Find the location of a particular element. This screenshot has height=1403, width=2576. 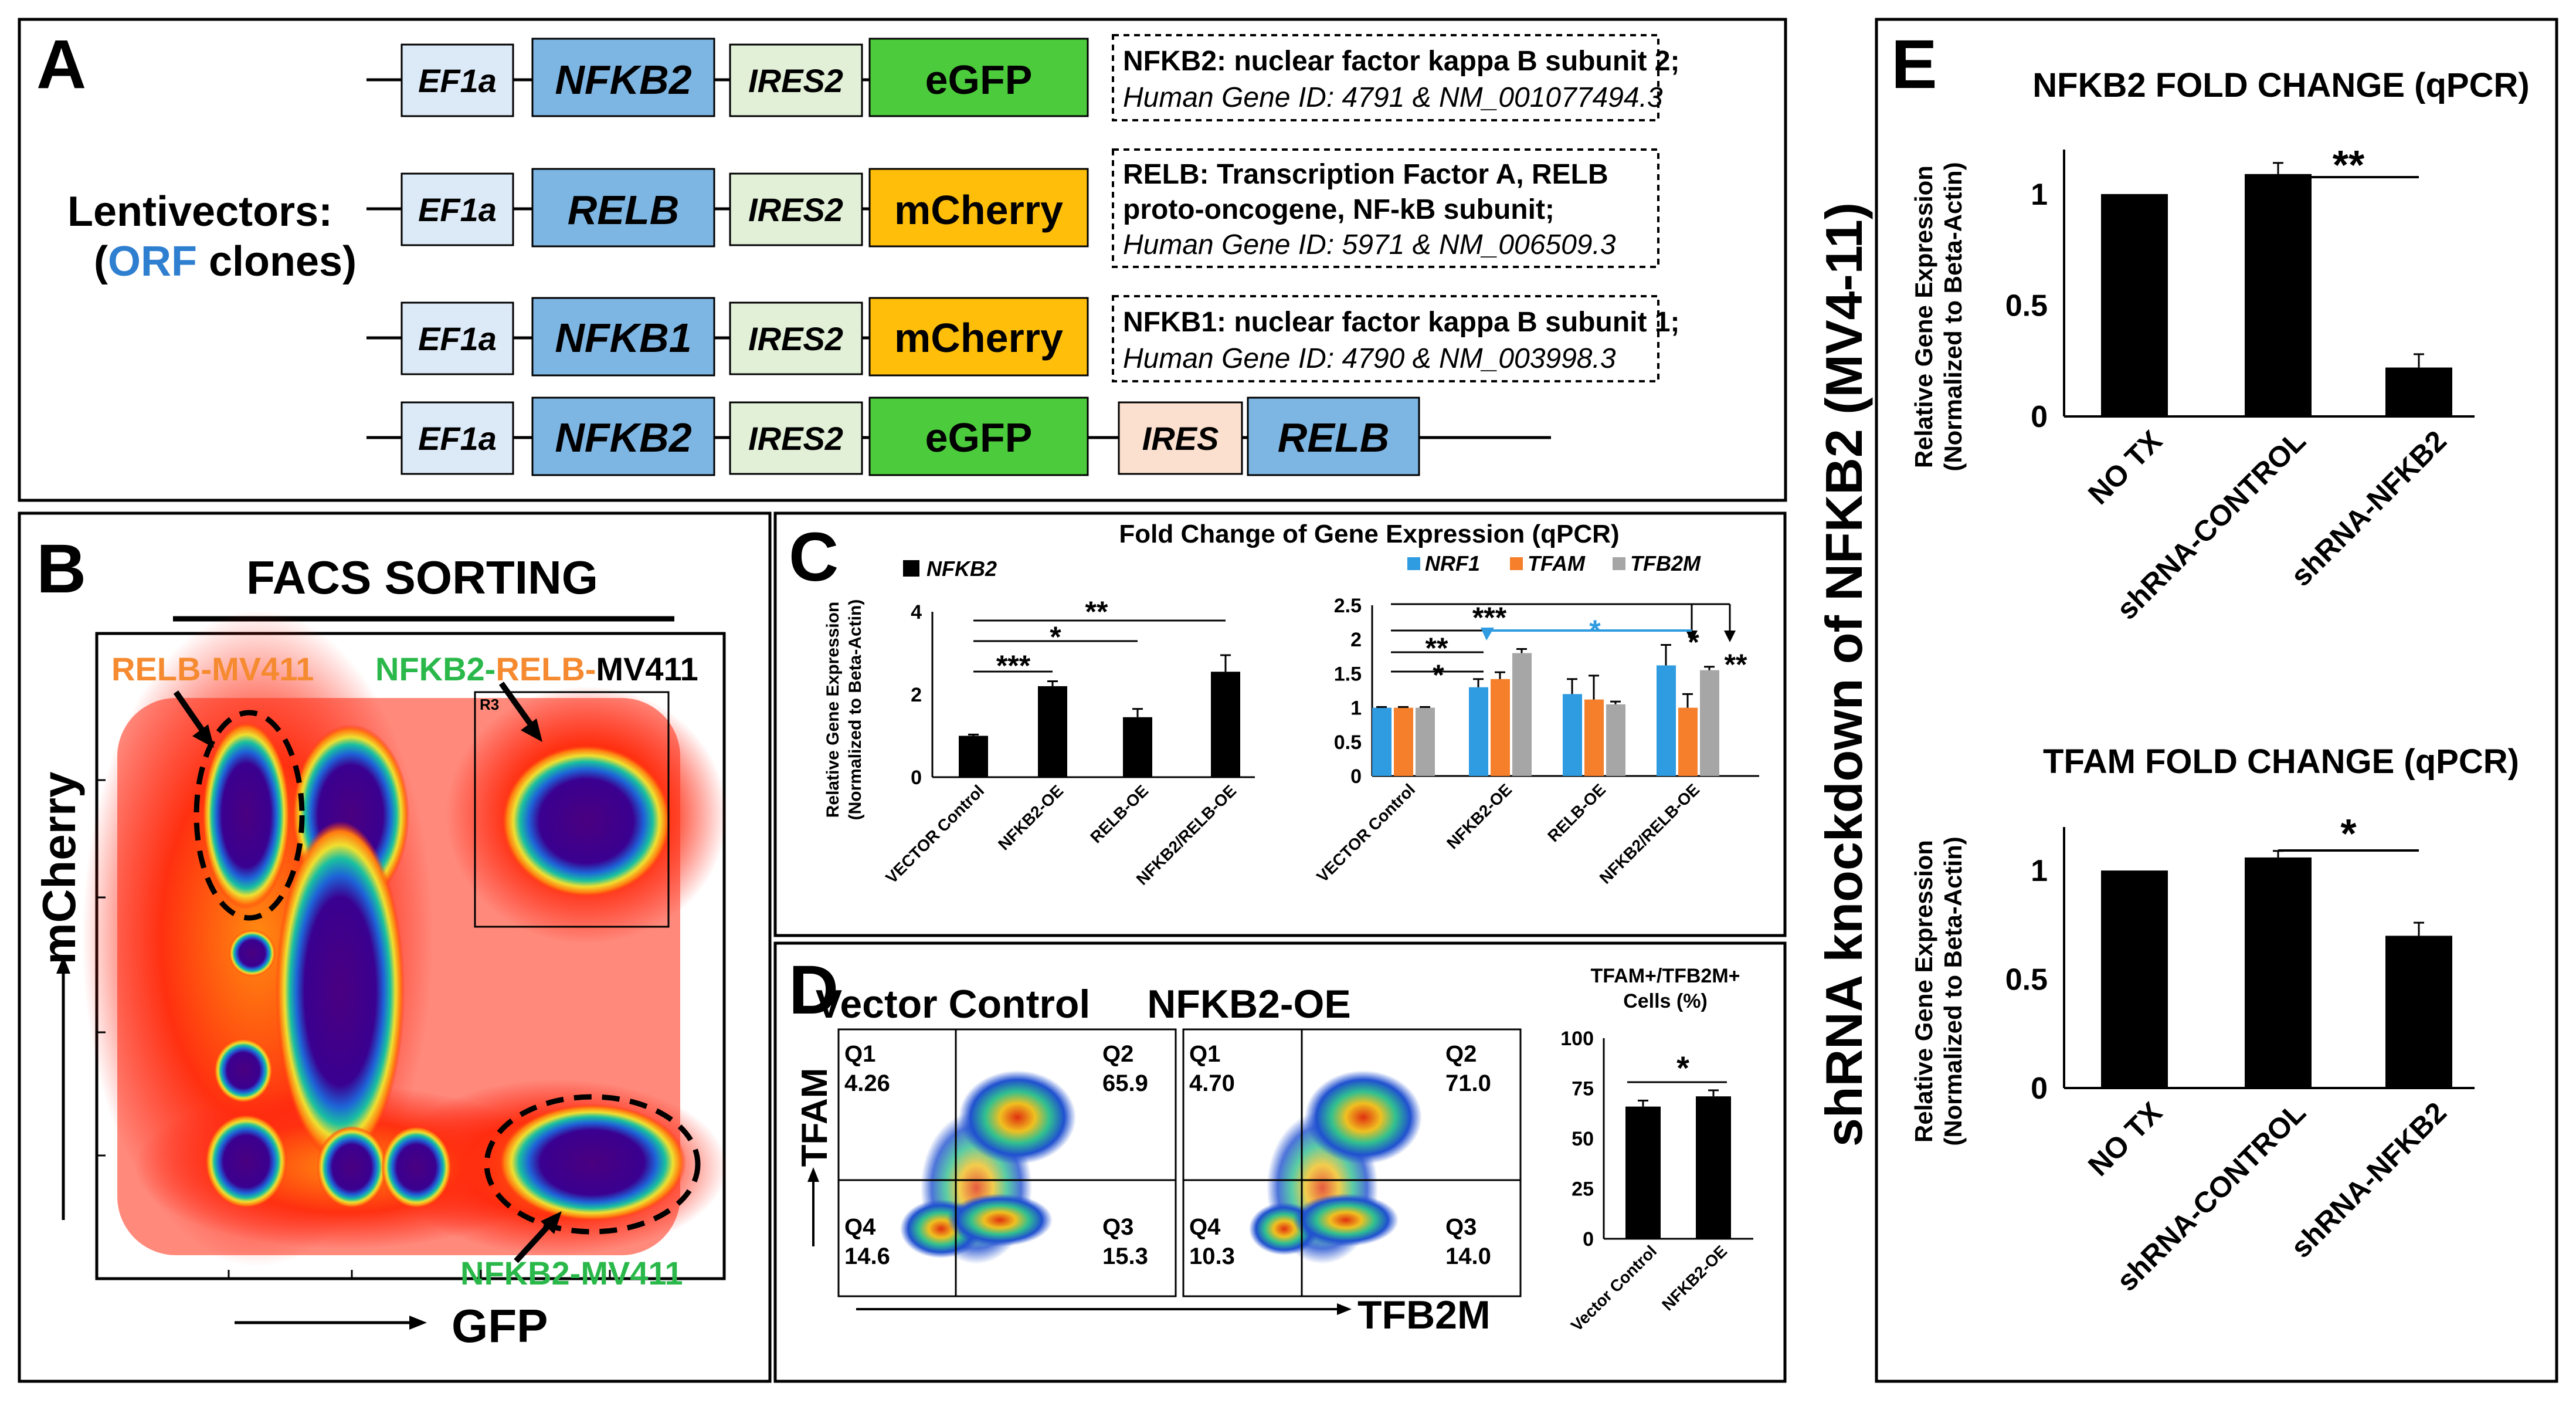

svg-text: 2 is located at coordinates (916, 695).